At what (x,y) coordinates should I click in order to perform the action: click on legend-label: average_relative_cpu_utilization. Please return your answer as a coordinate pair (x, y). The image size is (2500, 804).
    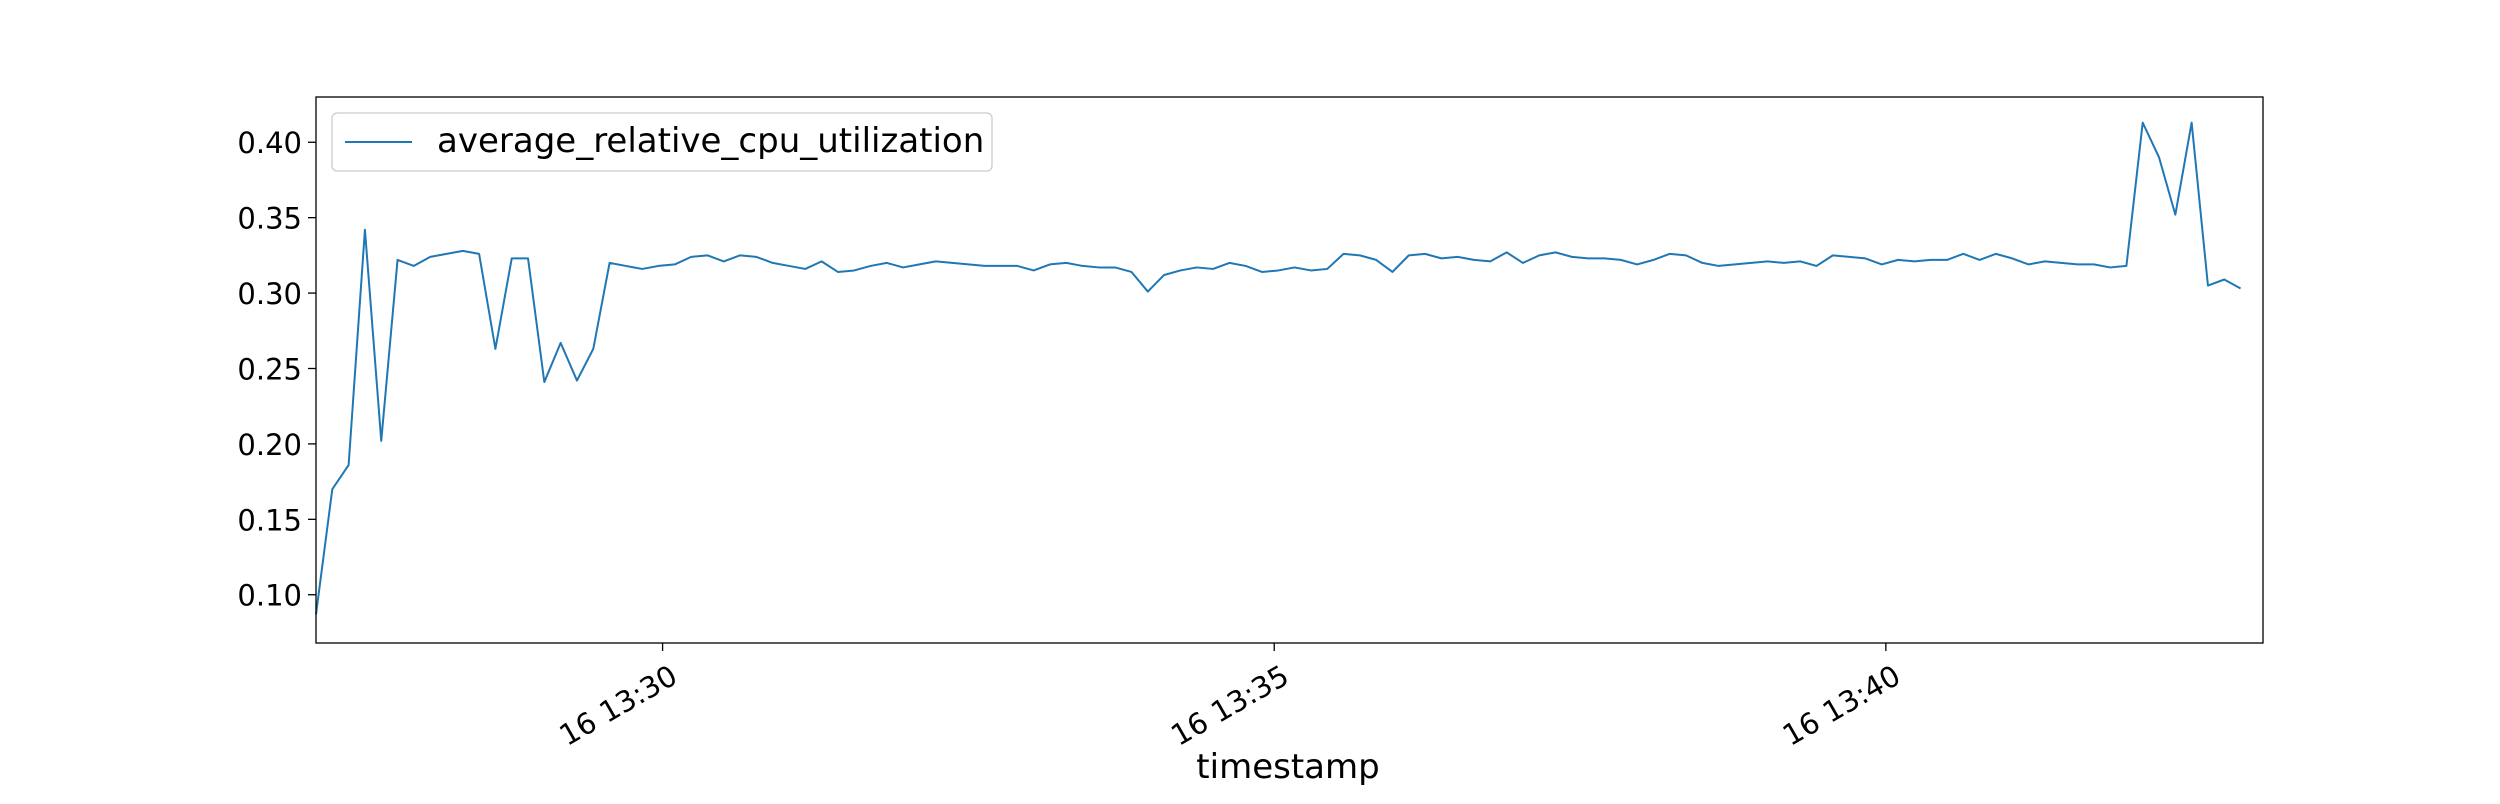
    Looking at the image, I should click on (710, 141).